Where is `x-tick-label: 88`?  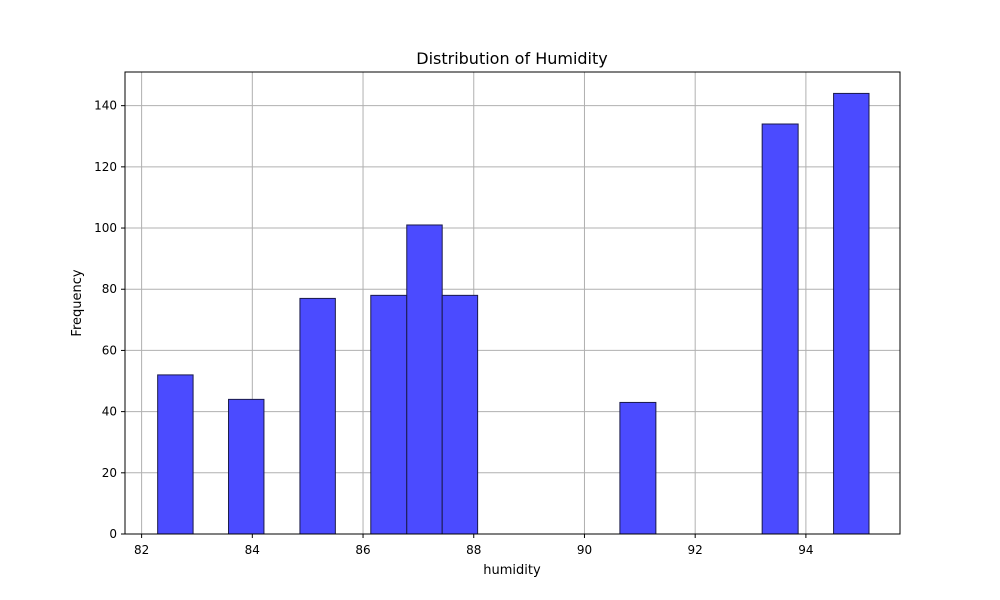
x-tick-label: 88 is located at coordinates (473, 550).